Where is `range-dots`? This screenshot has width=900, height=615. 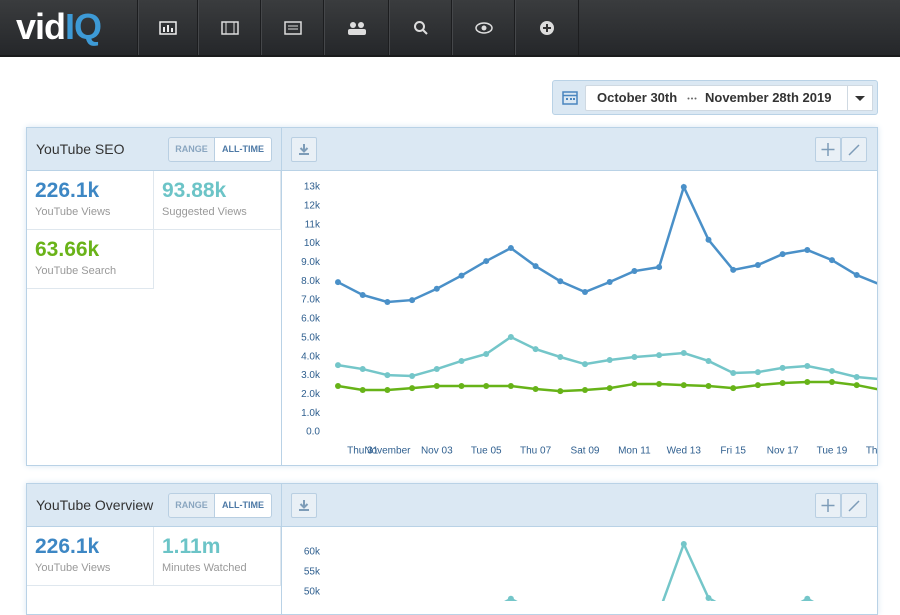
range-dots is located at coordinates (692, 98).